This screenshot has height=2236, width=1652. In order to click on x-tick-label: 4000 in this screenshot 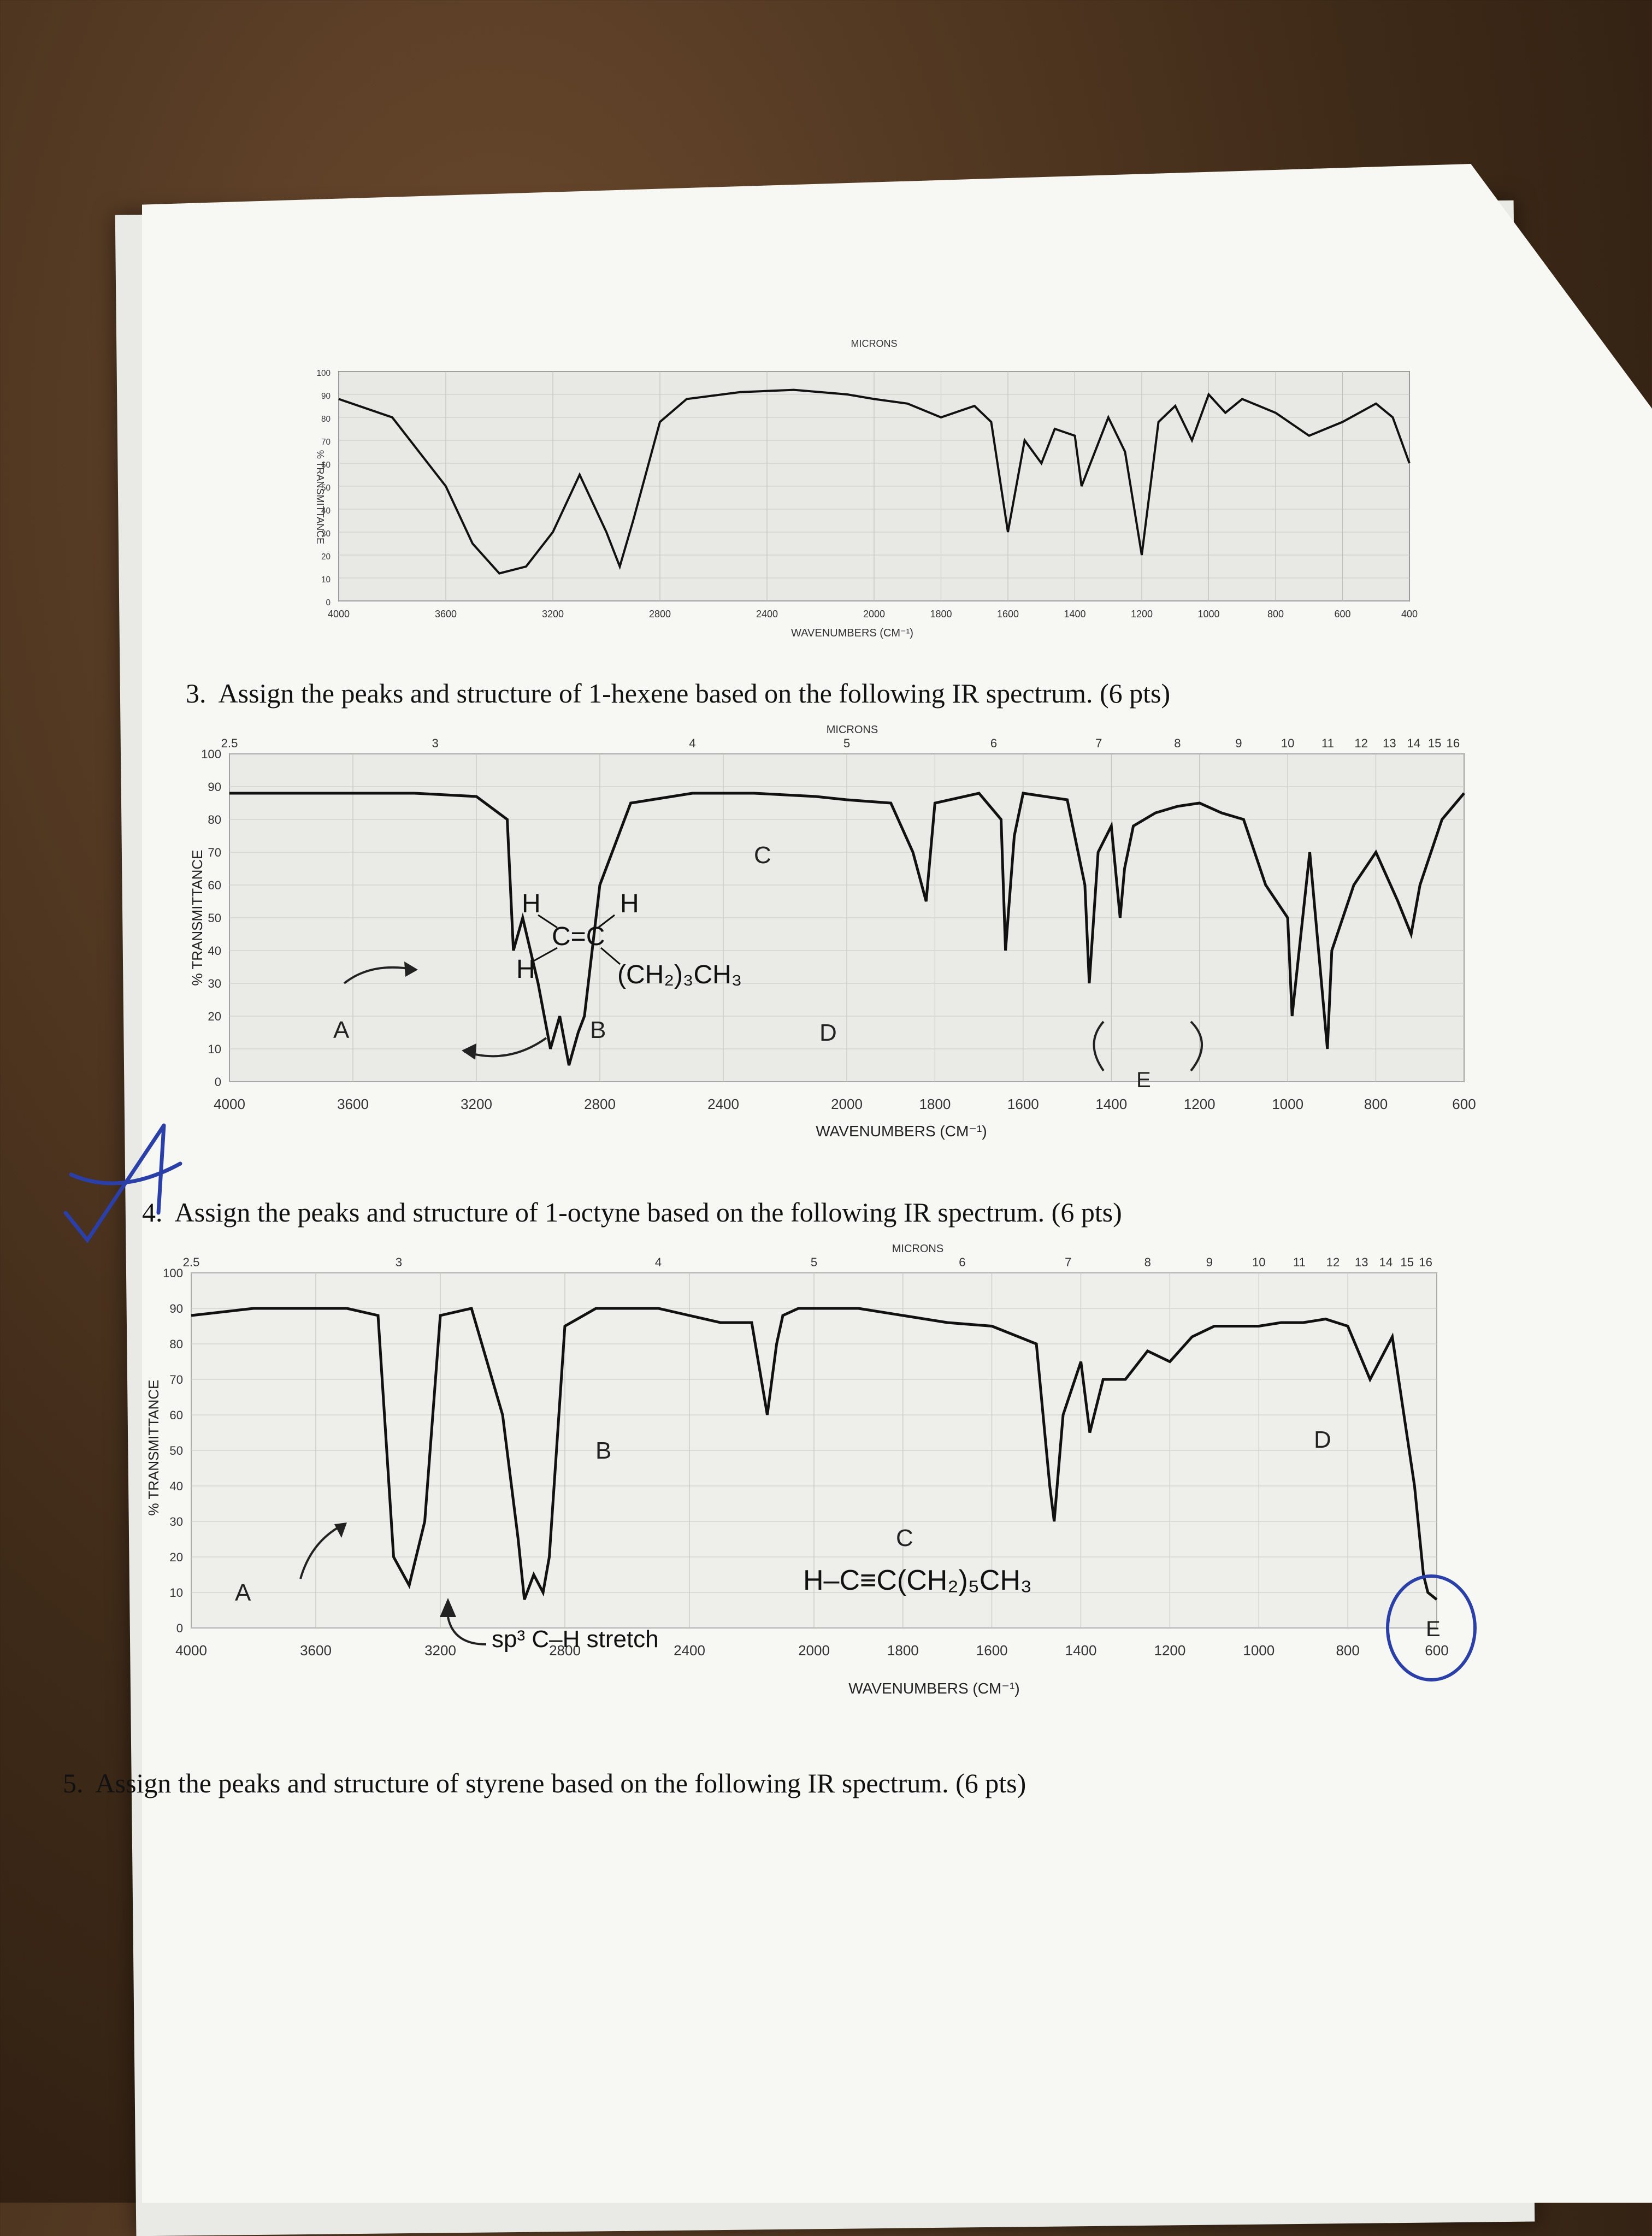, I will do `click(229, 1104)`.